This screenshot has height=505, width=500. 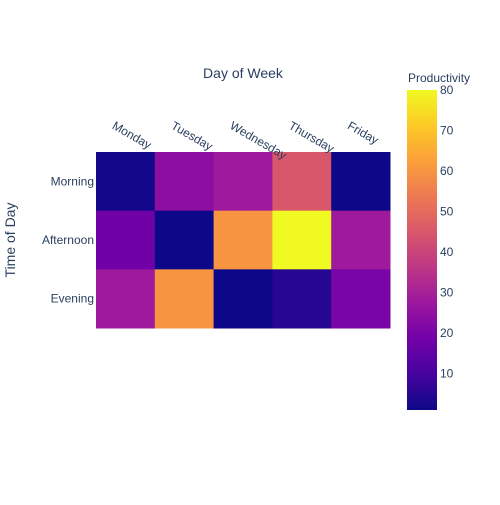 I want to click on colorbar-tick-label: 70, so click(x=447, y=131).